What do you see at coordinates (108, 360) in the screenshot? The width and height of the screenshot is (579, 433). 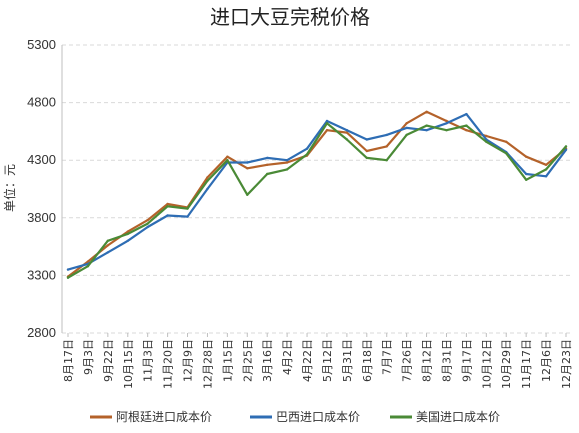 I see `x-tick-label: 9月22日` at bounding box center [108, 360].